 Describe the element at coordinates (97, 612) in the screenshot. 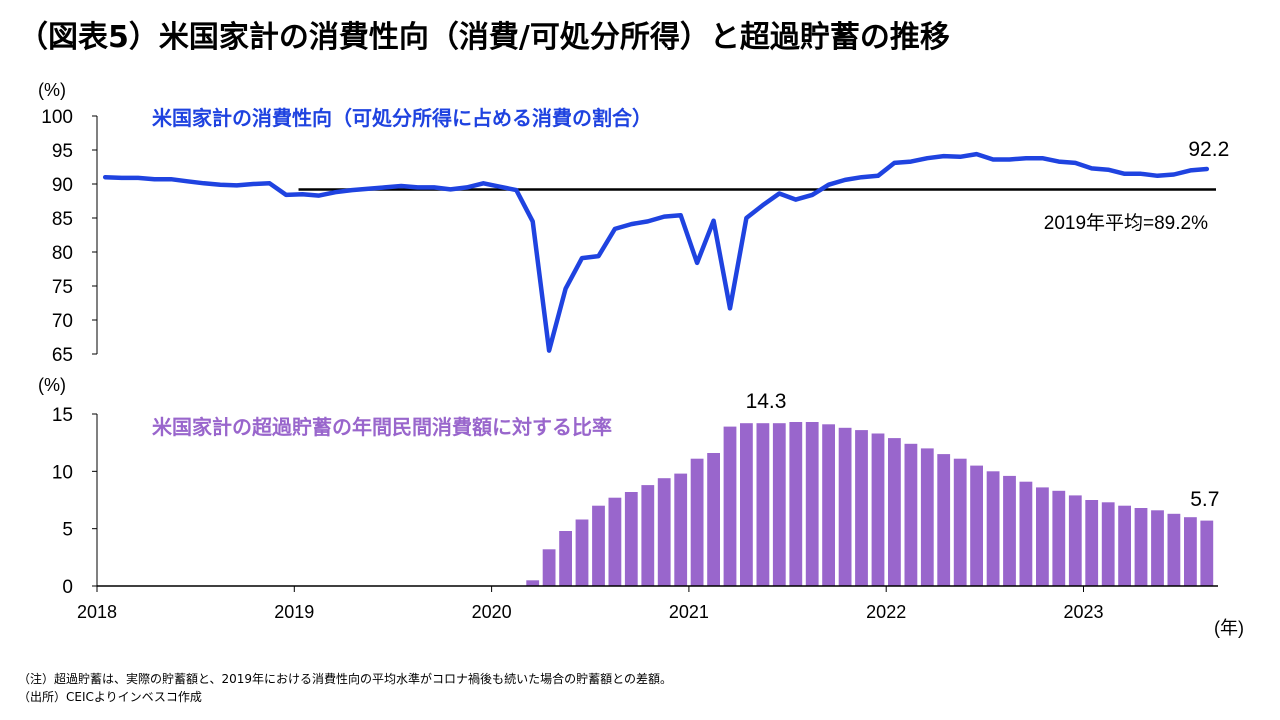

I see `x-tick-label: 2018` at that location.